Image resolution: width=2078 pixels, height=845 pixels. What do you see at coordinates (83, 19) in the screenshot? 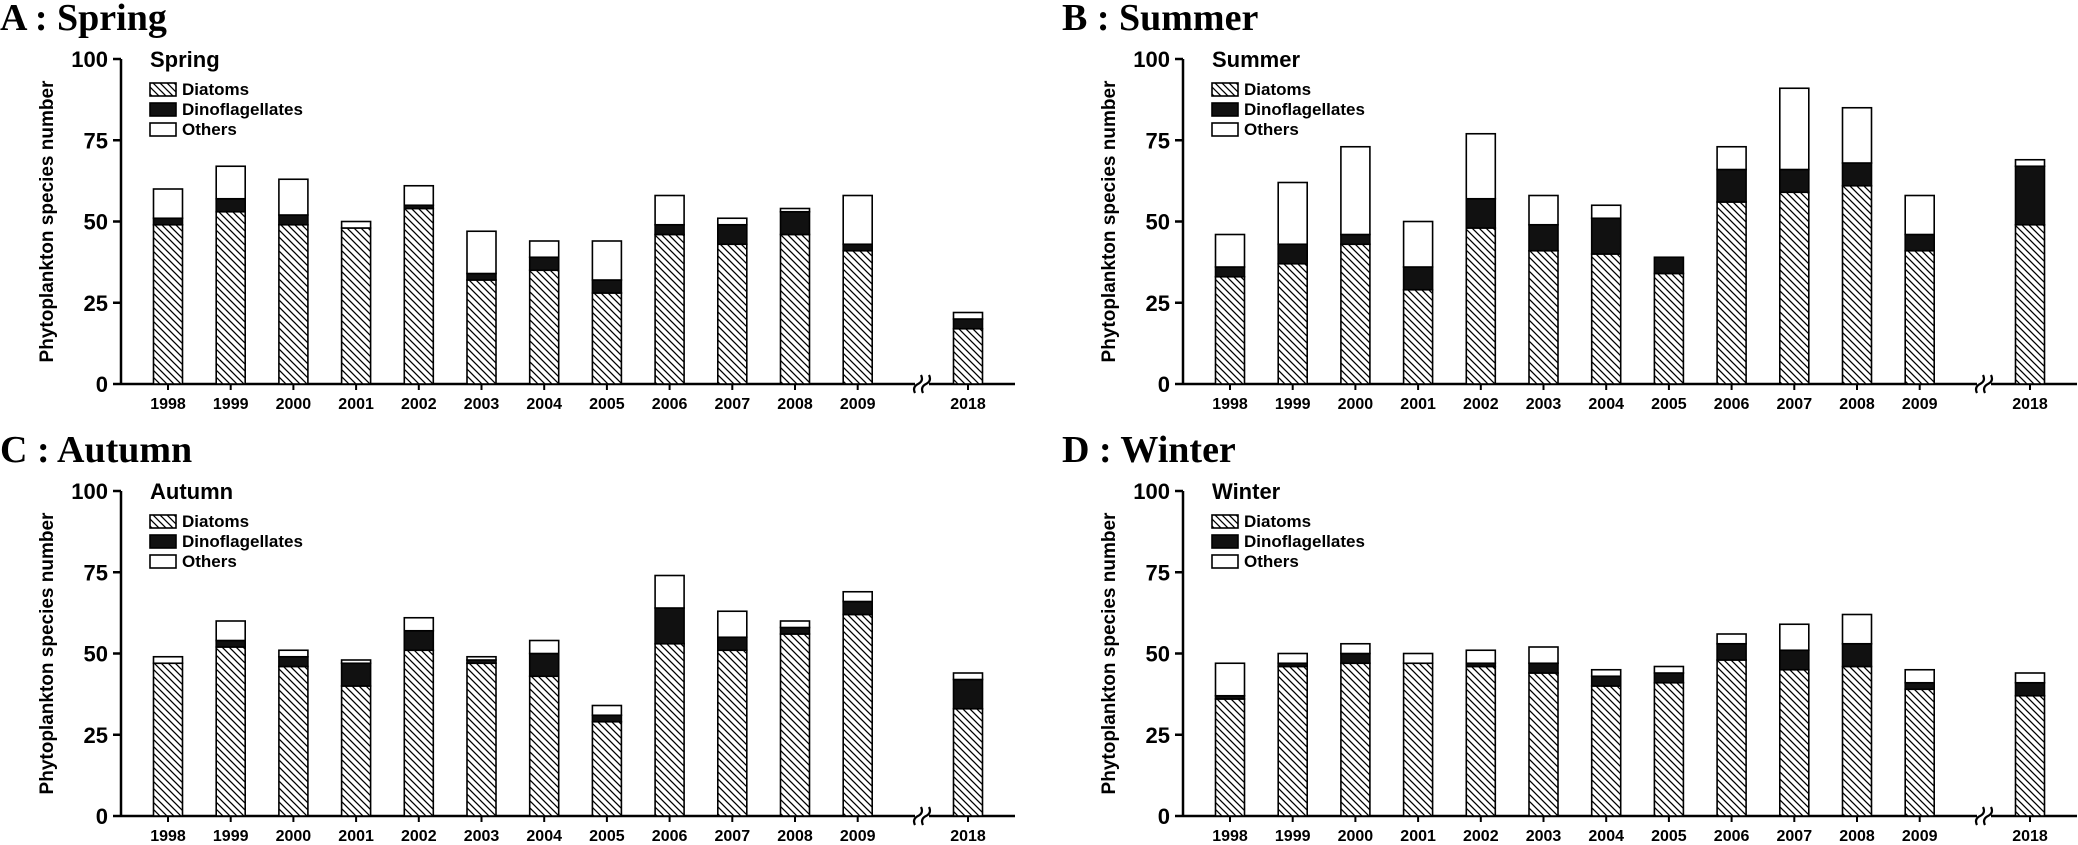
I see `panel-letter: A : Spring` at bounding box center [83, 19].